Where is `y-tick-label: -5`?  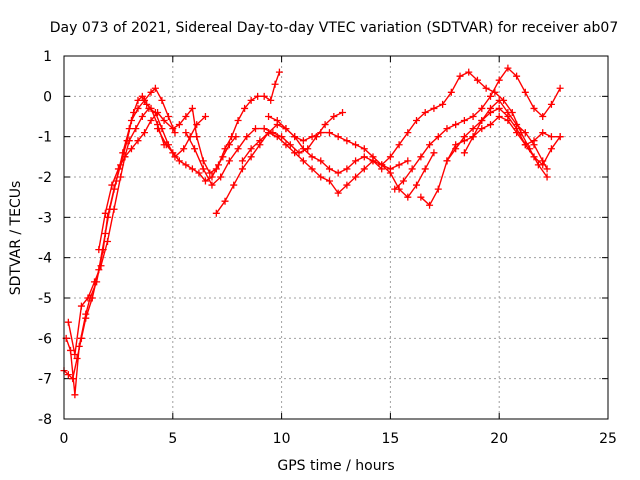
y-tick-label: -5 is located at coordinates (45, 299).